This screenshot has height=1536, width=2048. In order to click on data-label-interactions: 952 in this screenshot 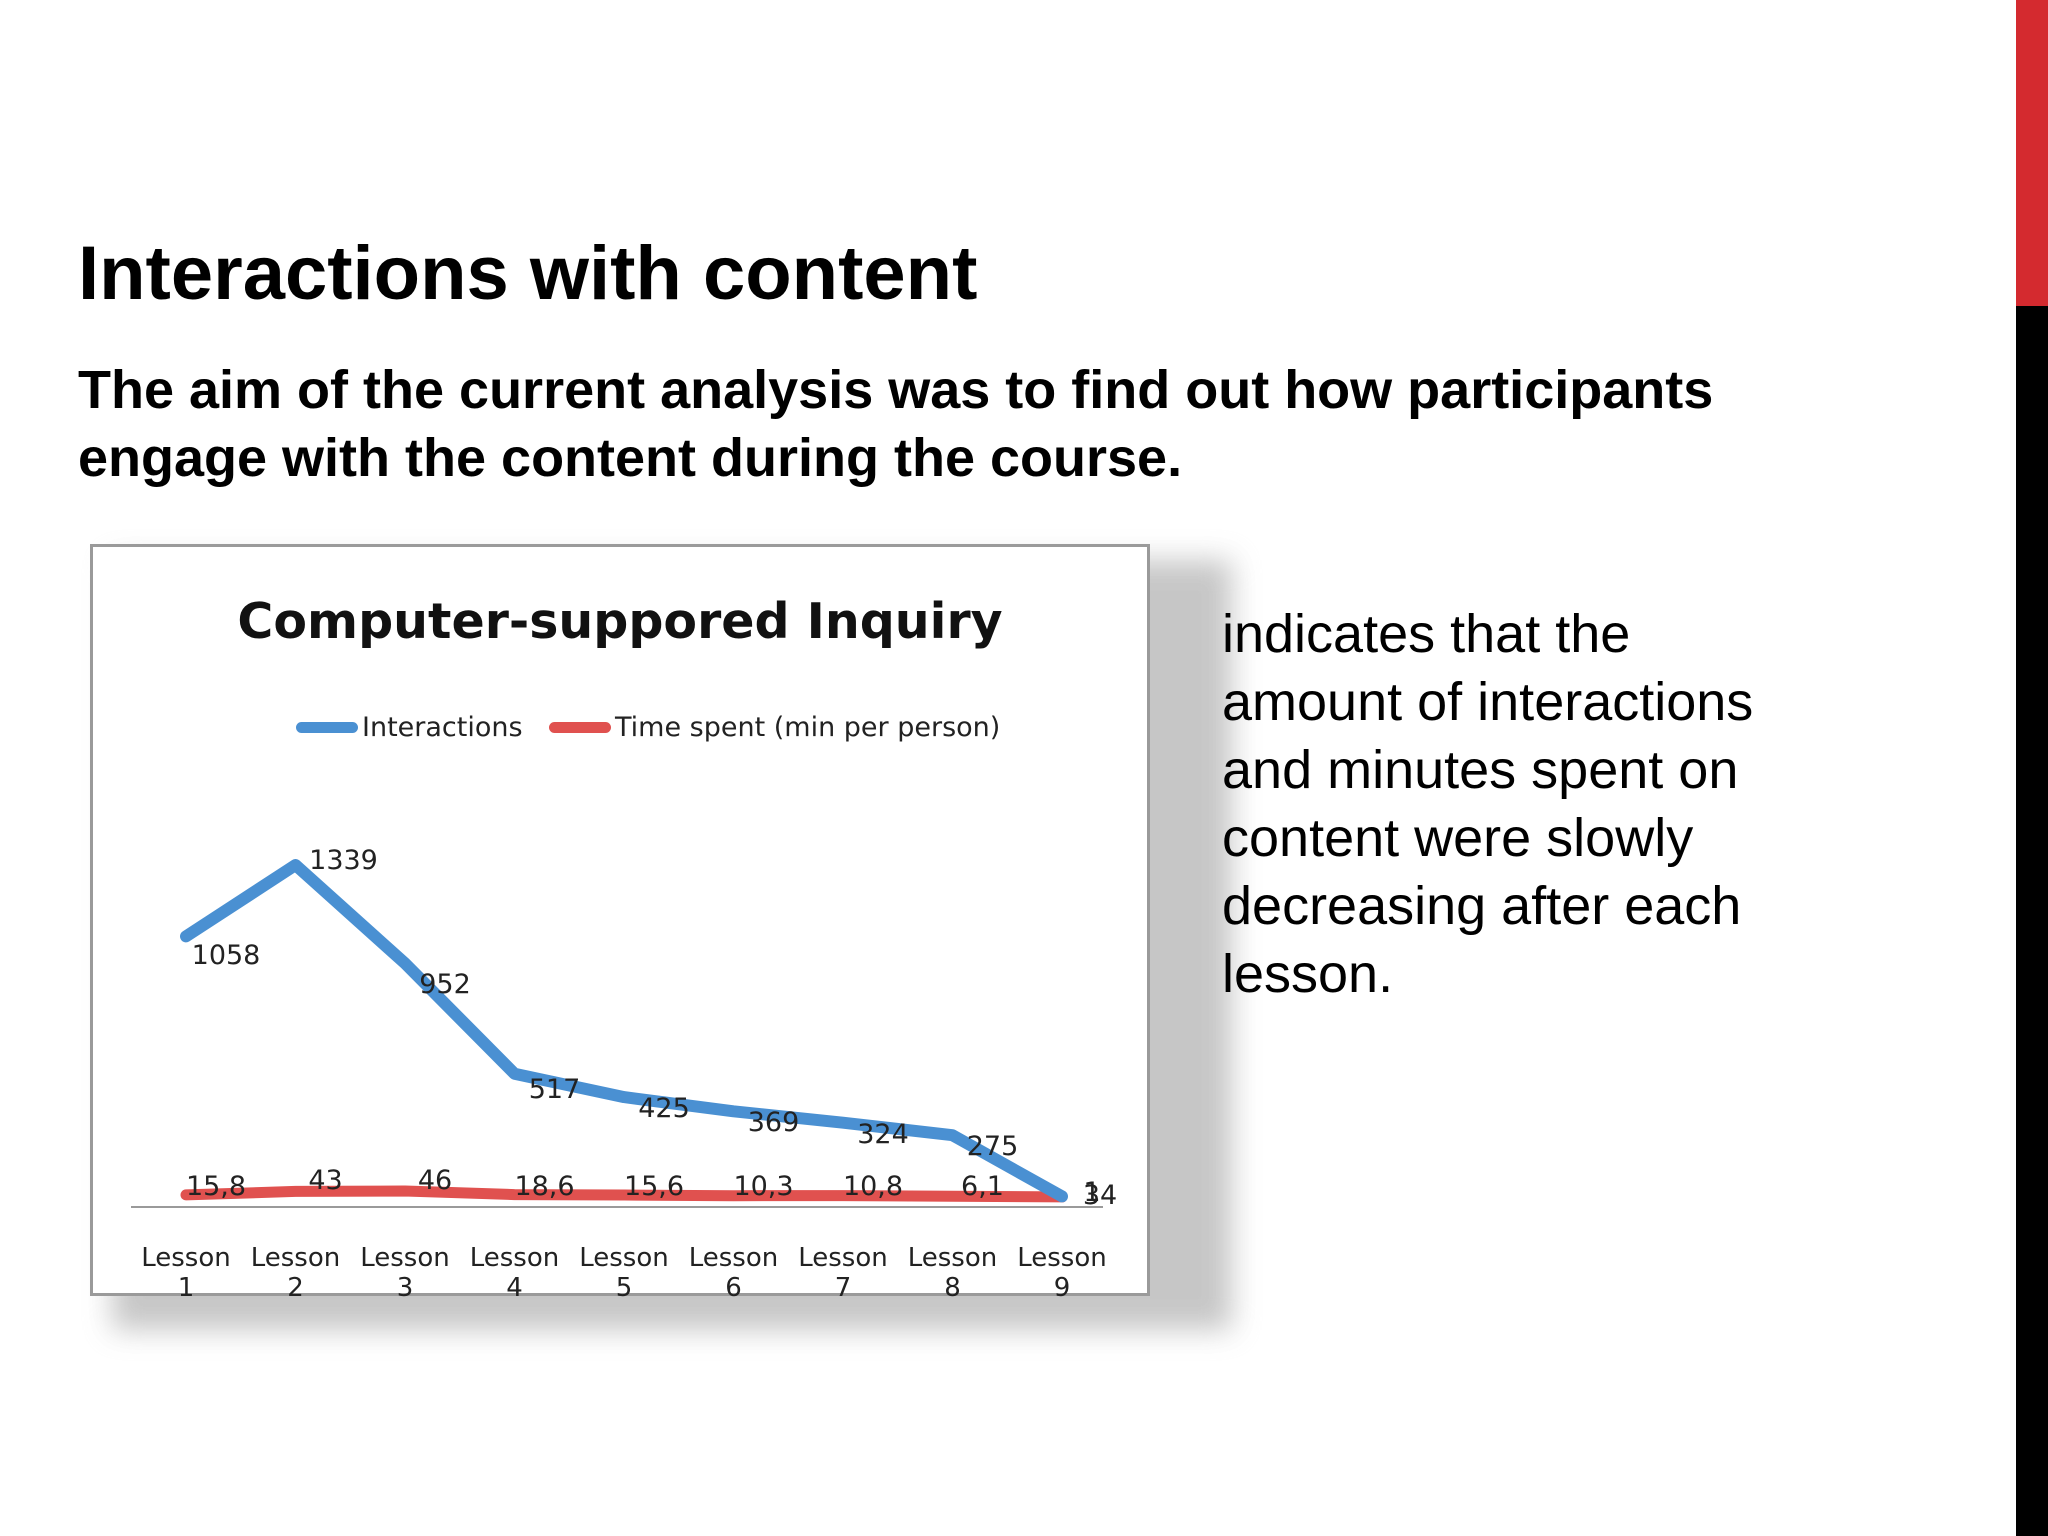, I will do `click(445, 985)`.